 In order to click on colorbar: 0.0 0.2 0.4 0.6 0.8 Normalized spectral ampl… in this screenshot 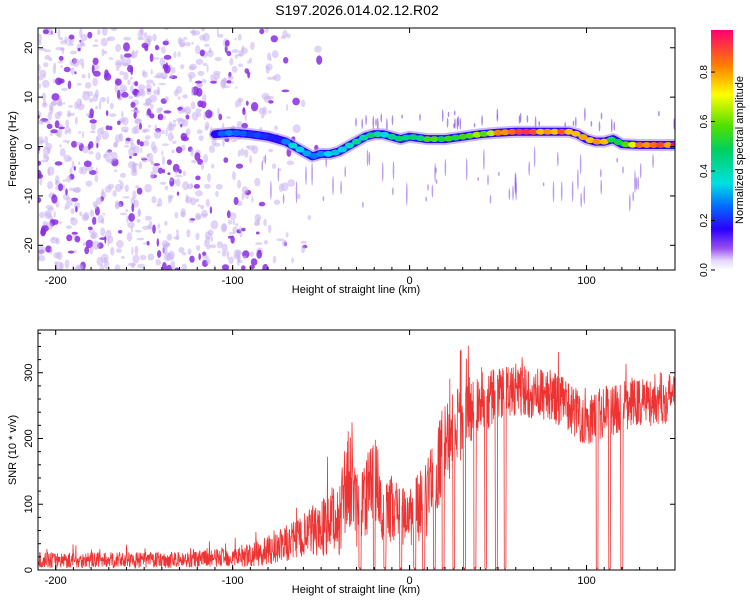, I will do `click(722, 153)`.